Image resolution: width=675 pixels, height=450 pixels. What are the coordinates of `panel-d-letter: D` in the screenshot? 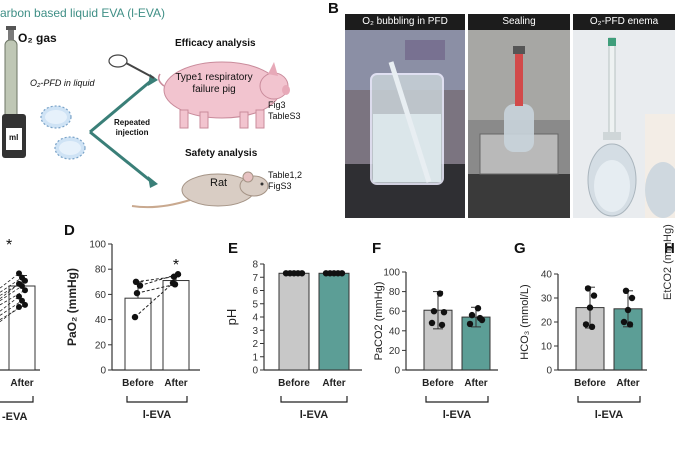 It's located at (69, 230).